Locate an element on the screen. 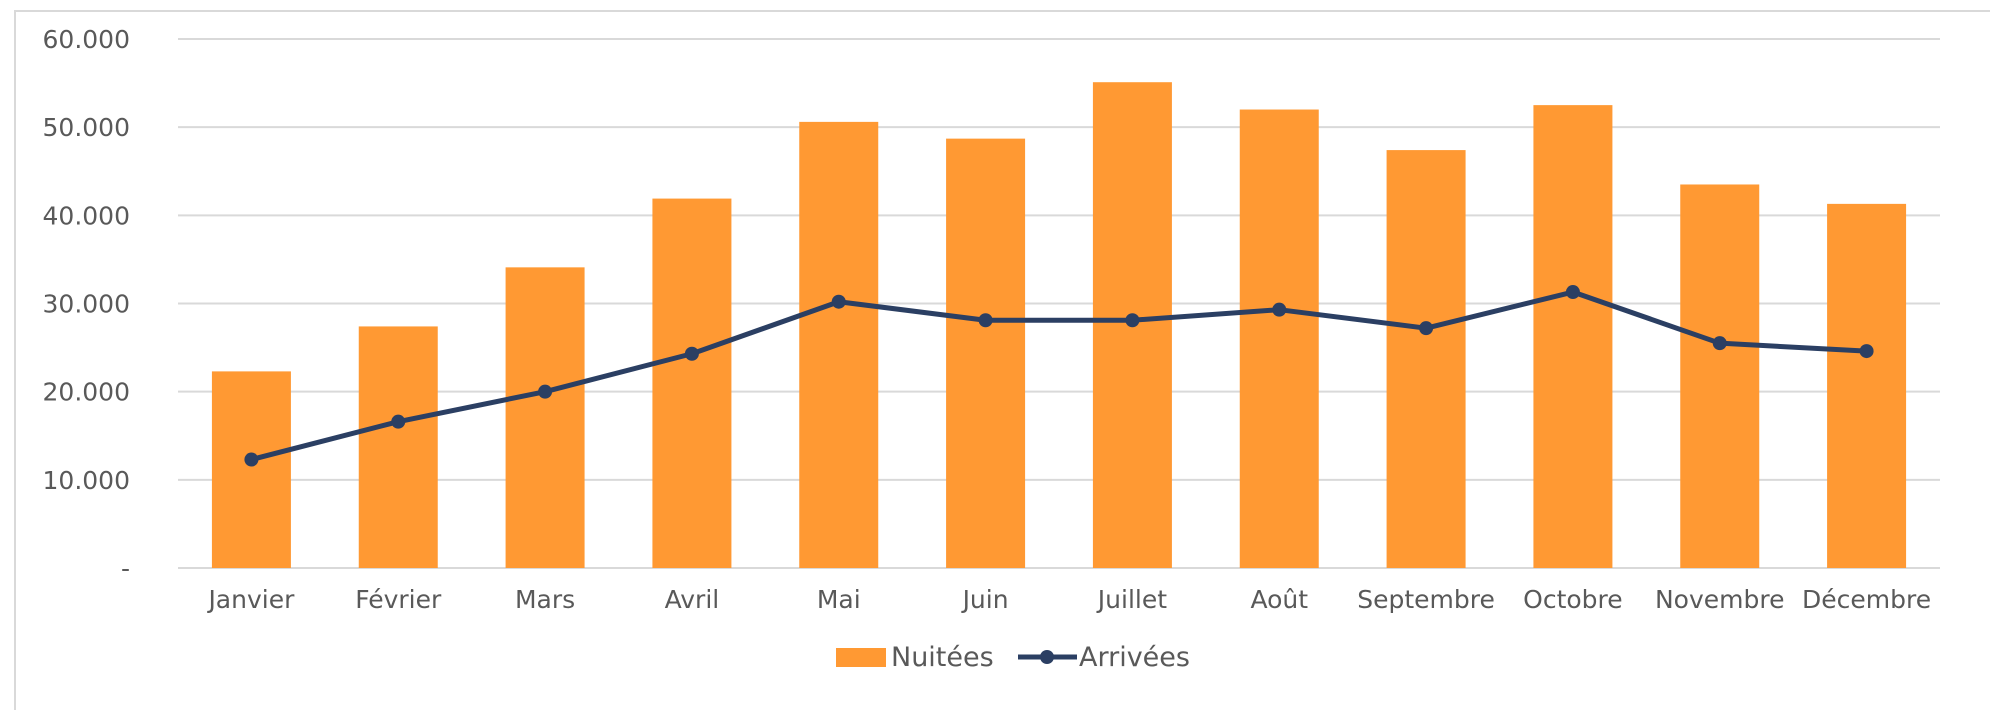 The image size is (1990, 710). legend: Nuitées Arrivées is located at coordinates (1013, 657).